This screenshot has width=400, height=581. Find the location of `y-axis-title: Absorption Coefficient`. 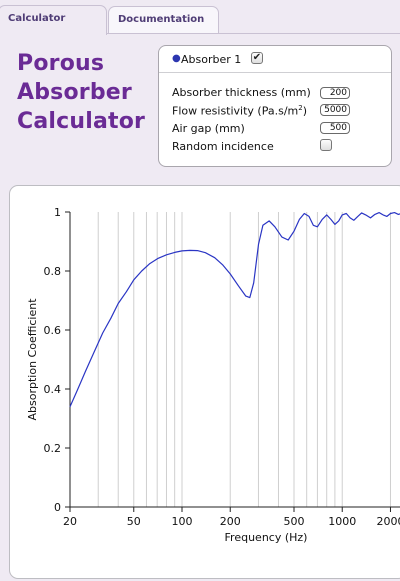

y-axis-title: Absorption Coefficient is located at coordinates (32, 359).